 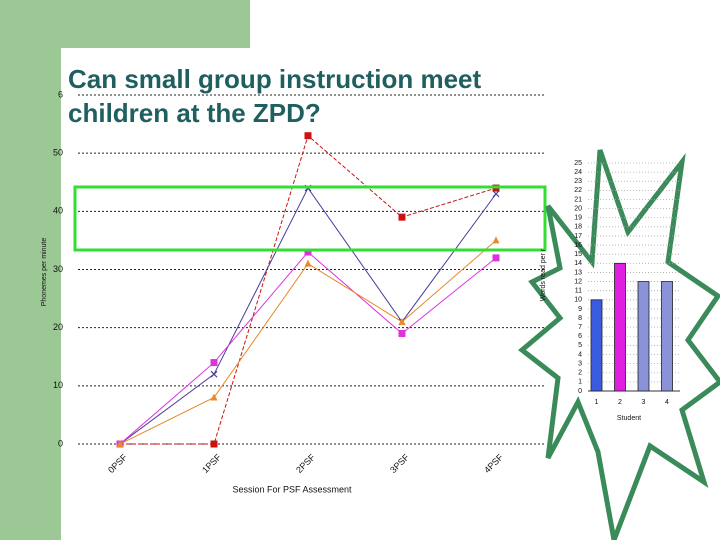 I want to click on x-tick-label: 3, so click(x=644, y=402).